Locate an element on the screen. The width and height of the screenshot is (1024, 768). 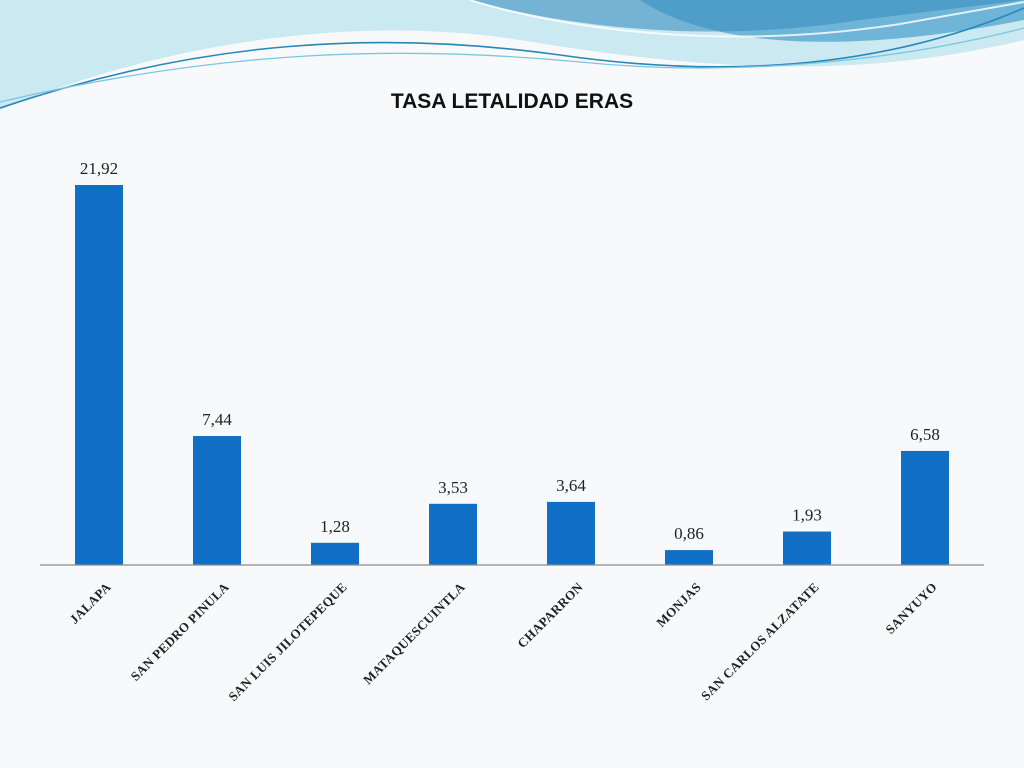
tick-label-4: CHAPARRON is located at coordinates (550, 615).